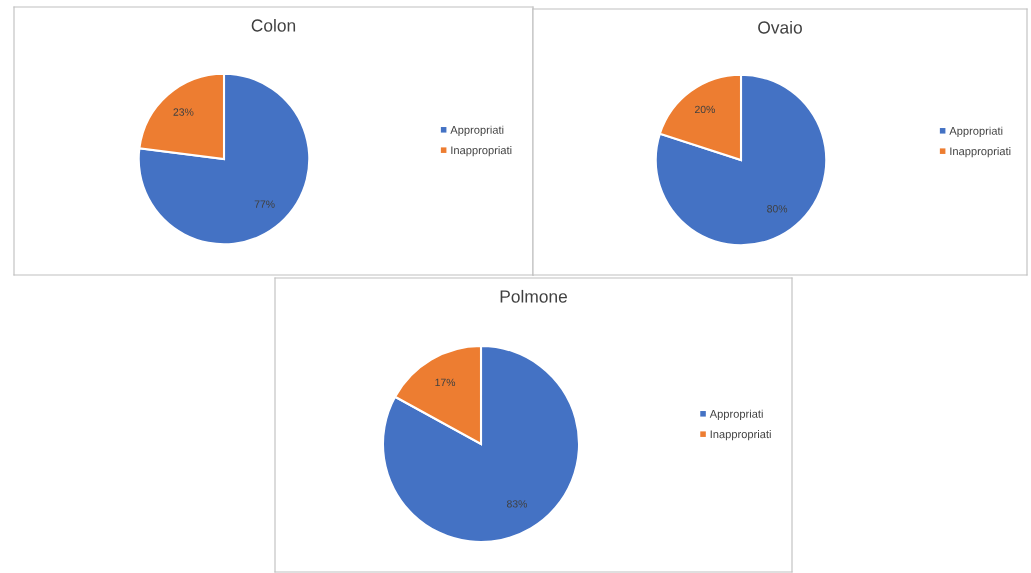 Image resolution: width=1031 pixels, height=573 pixels. What do you see at coordinates (780, 27) in the screenshot?
I see `chart-title: Ovaio` at bounding box center [780, 27].